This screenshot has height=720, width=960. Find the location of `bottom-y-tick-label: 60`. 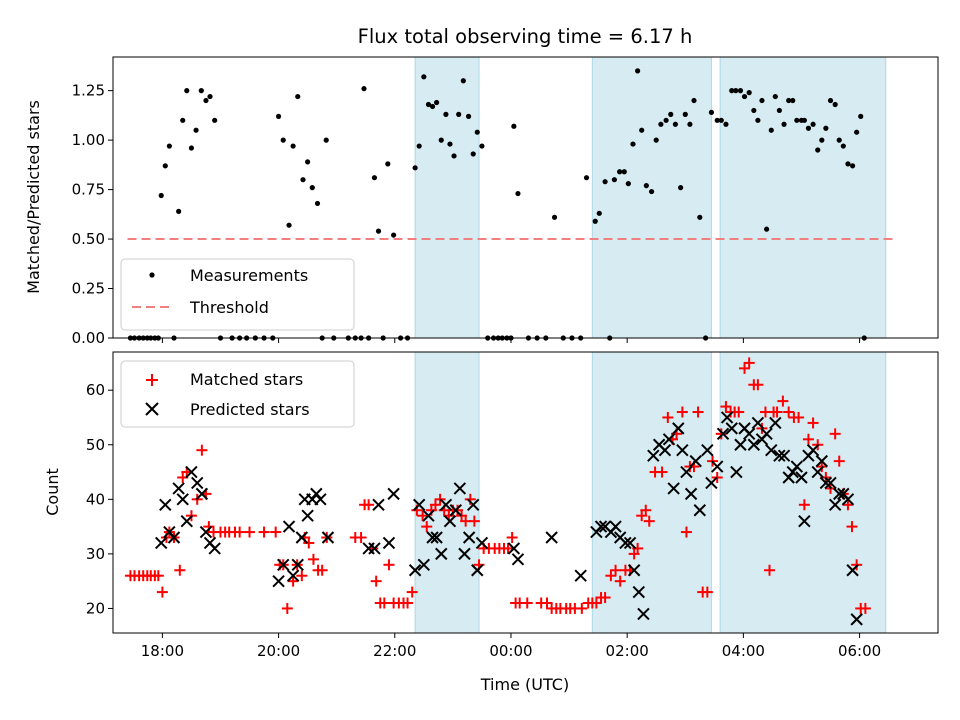

bottom-y-tick-label: 60 is located at coordinates (95, 390).